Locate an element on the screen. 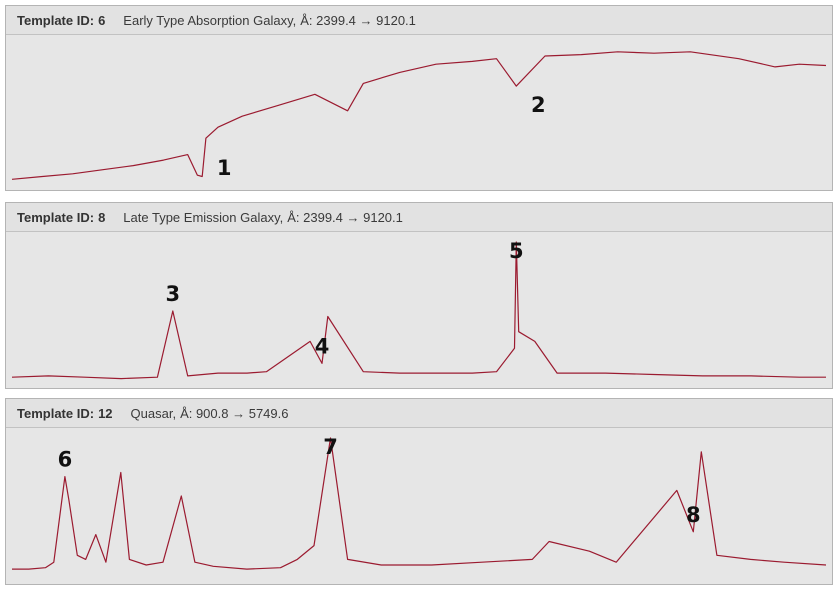 The image size is (840, 600). template-name: Early Type Absorption Galaxy, is located at coordinates (210, 20).